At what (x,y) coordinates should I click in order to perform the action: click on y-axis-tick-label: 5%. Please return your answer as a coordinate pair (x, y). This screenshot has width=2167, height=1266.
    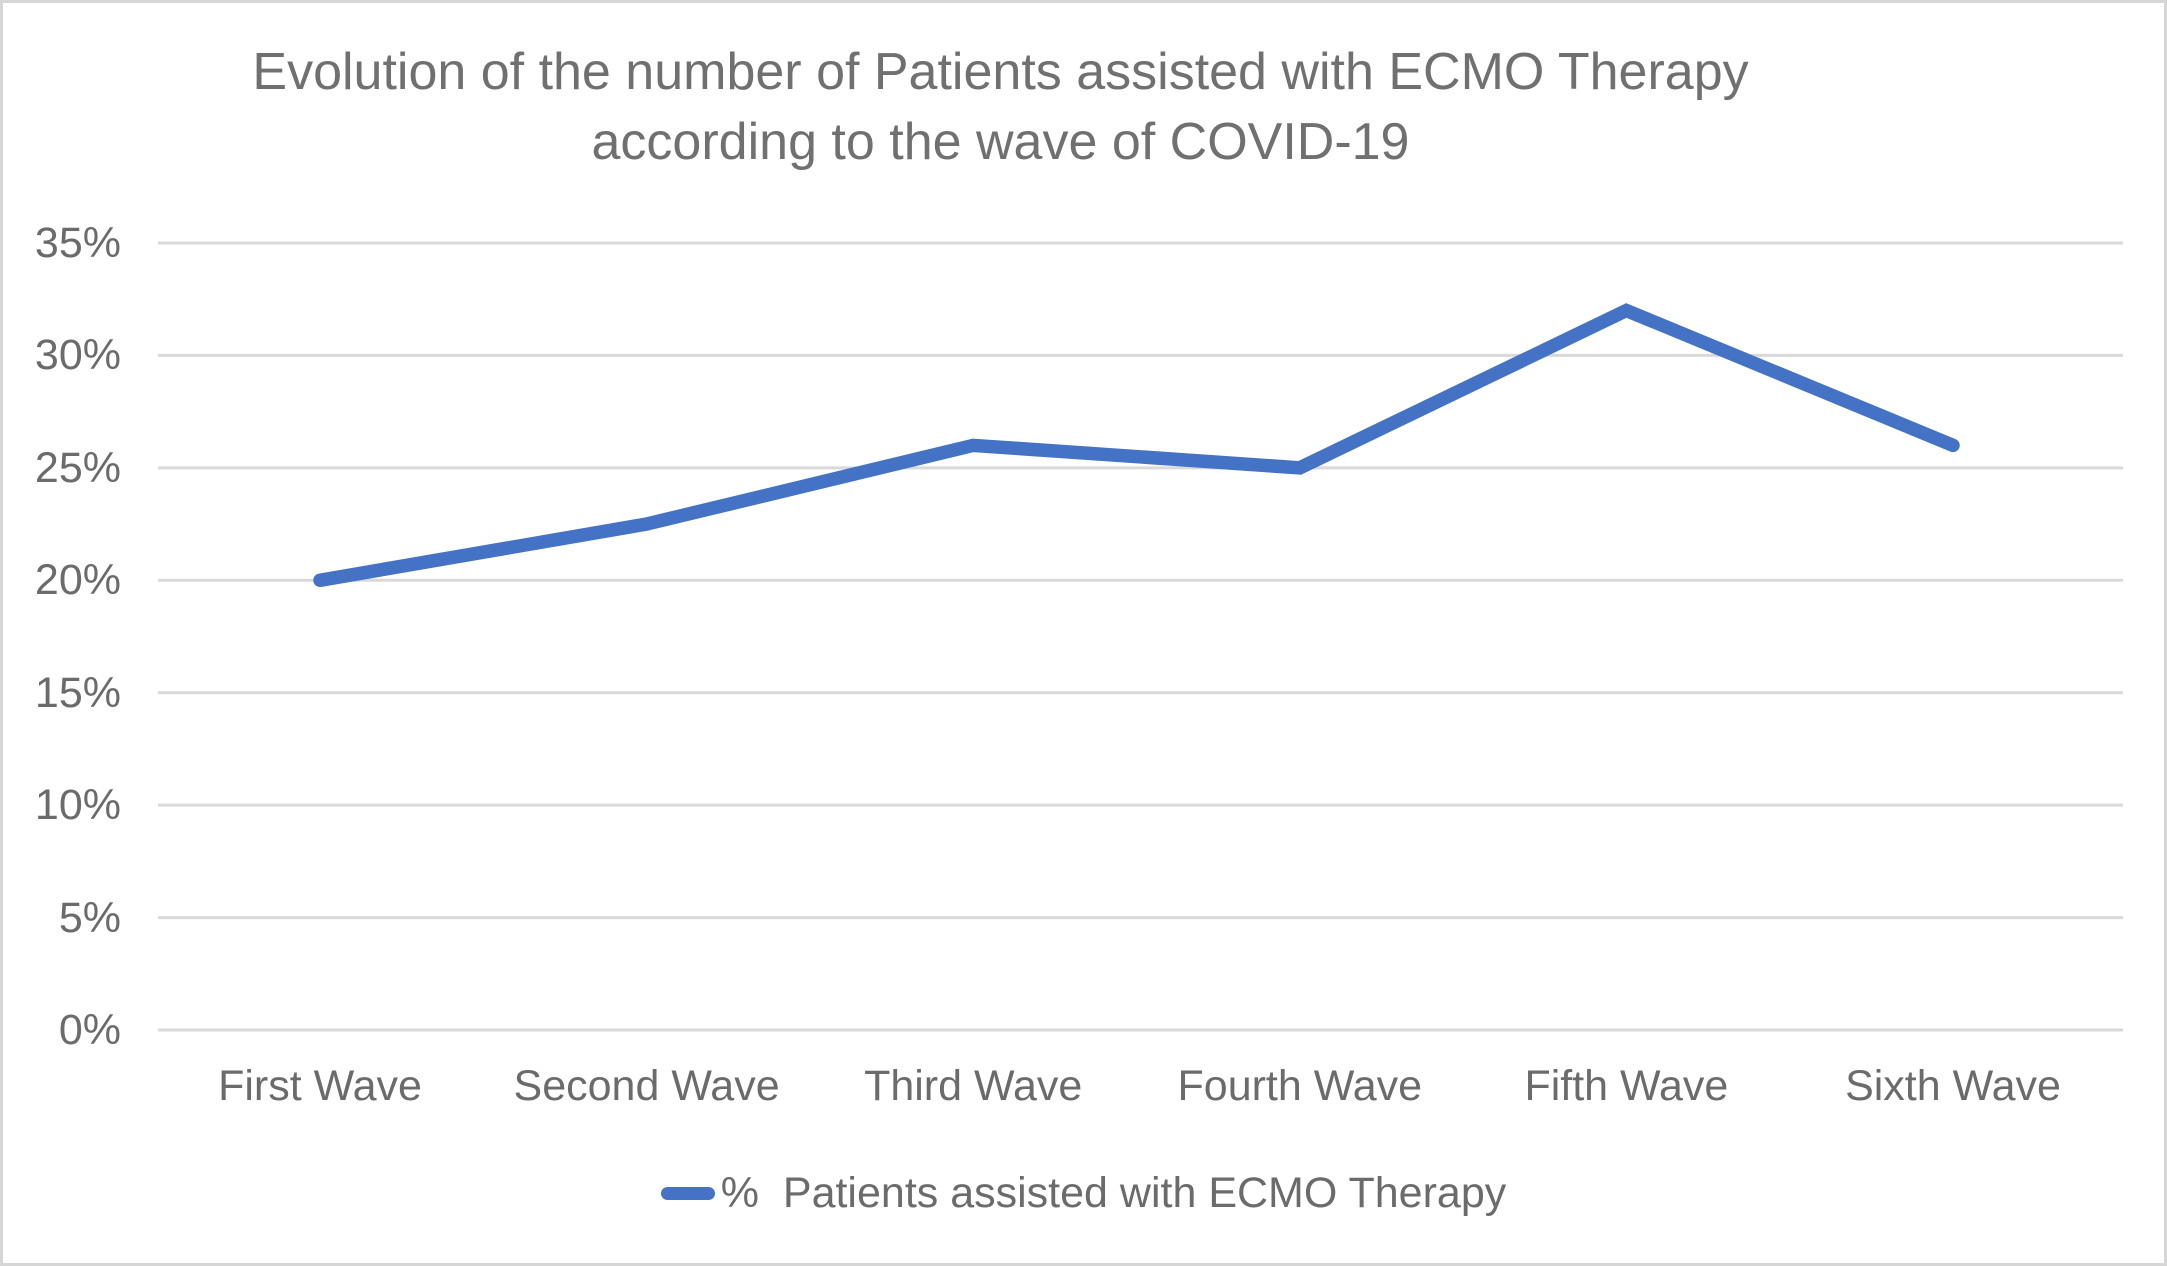
    Looking at the image, I should click on (89, 917).